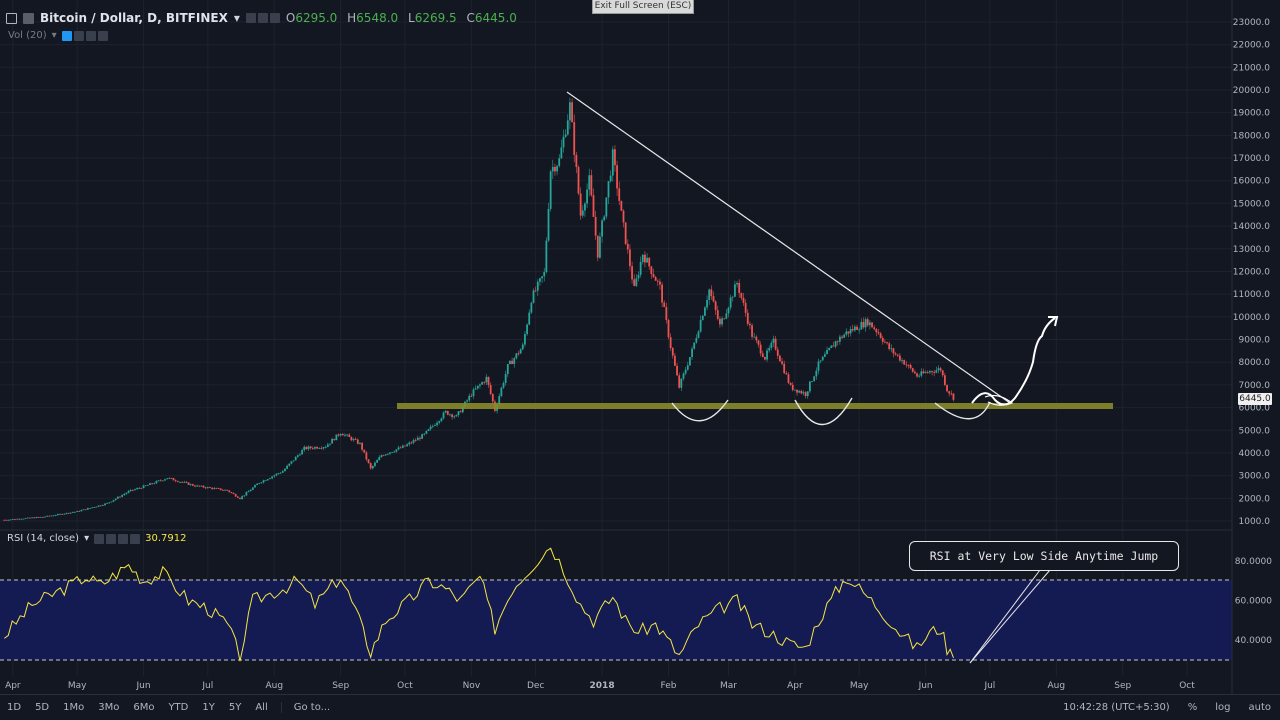  I want to click on ohlc-high-label: H, so click(352, 18).